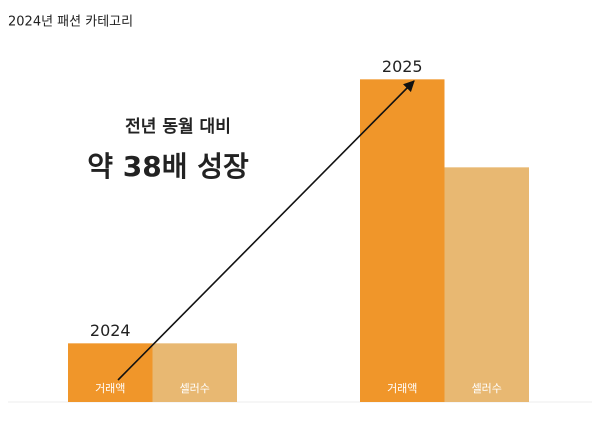 This screenshot has width=600, height=429. What do you see at coordinates (70, 22) in the screenshot?
I see `chart-title: 2024년 패션 카테고리` at bounding box center [70, 22].